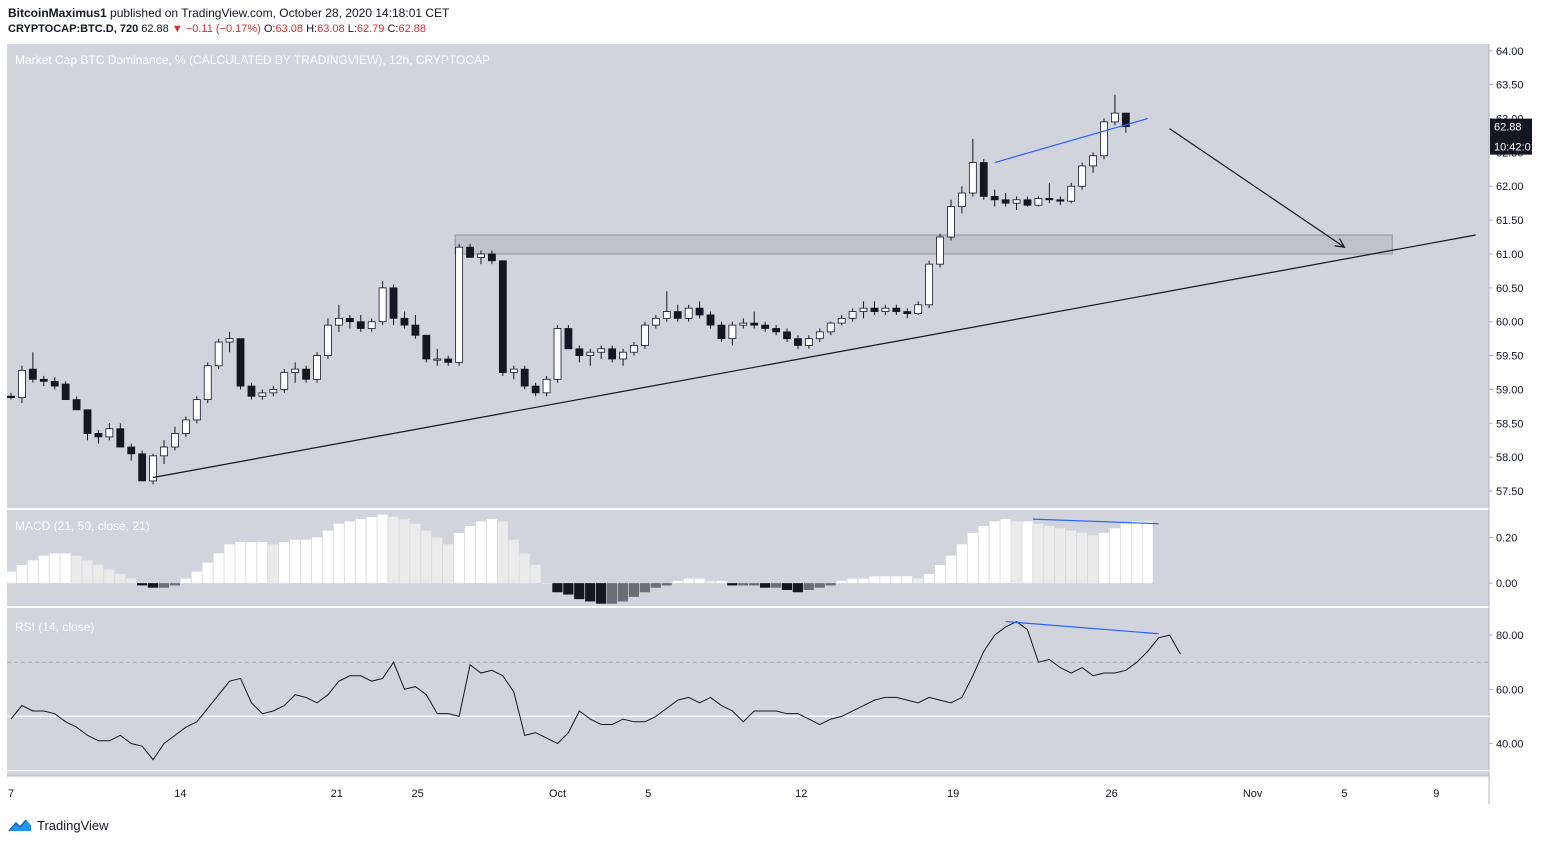  What do you see at coordinates (57, 13) in the screenshot?
I see `author-name: BitcoinMaximus1` at bounding box center [57, 13].